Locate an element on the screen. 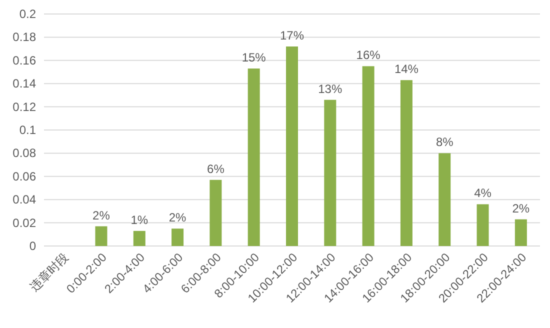 The width and height of the screenshot is (550, 328). y-tick-label: 0.2 is located at coordinates (27, 14).